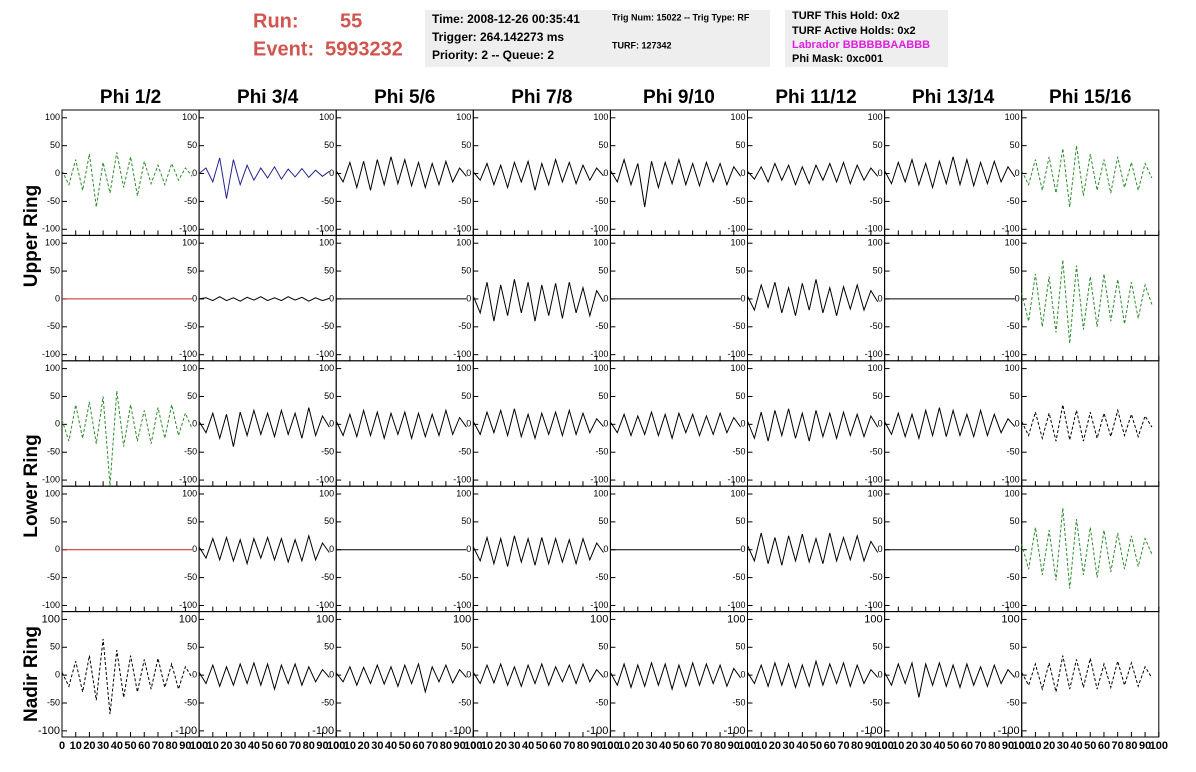 The image size is (1196, 772). Describe the element at coordinates (679, 97) in the screenshot. I see `column-title: Phi 9/10` at that location.